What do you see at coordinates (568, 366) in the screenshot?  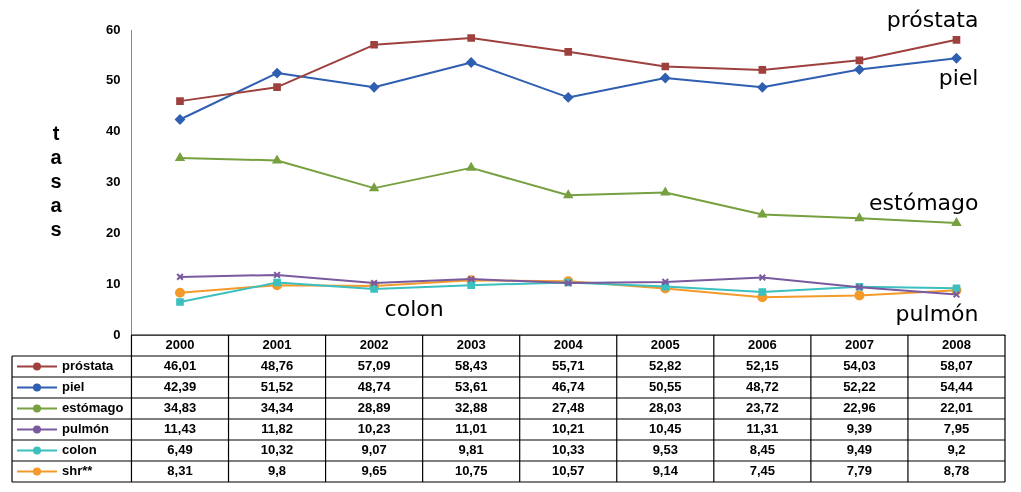 I see `data-label: 55,71` at bounding box center [568, 366].